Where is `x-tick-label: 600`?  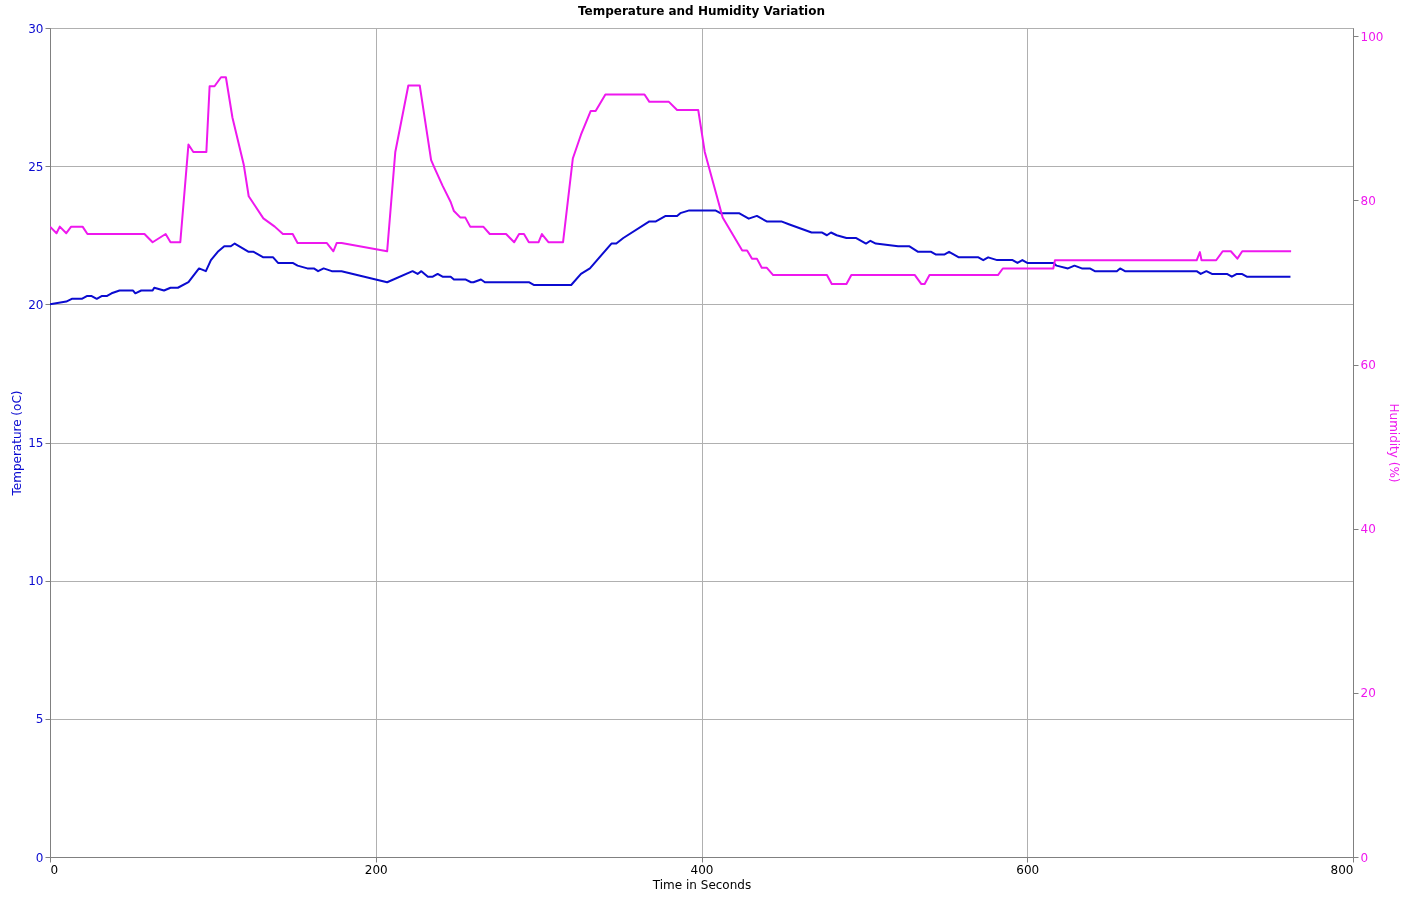 x-tick-label: 600 is located at coordinates (1028, 869).